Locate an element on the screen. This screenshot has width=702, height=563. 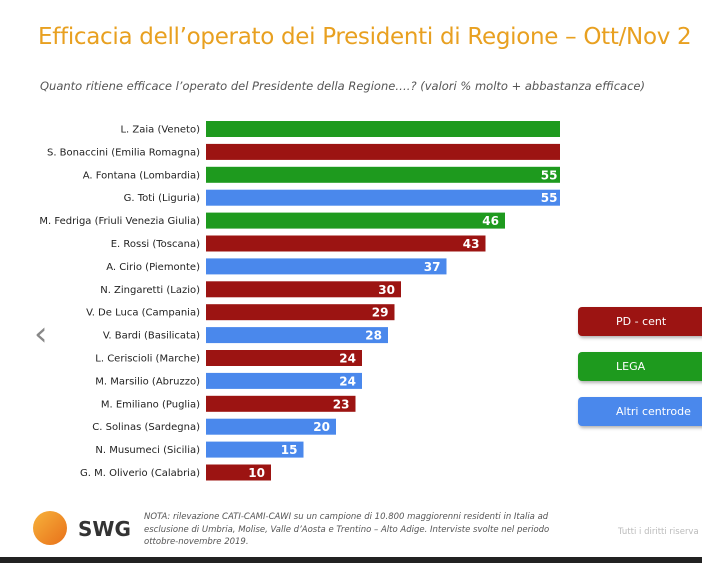
category-label: N. Zingaretti (Lazio) is located at coordinates (150, 290).